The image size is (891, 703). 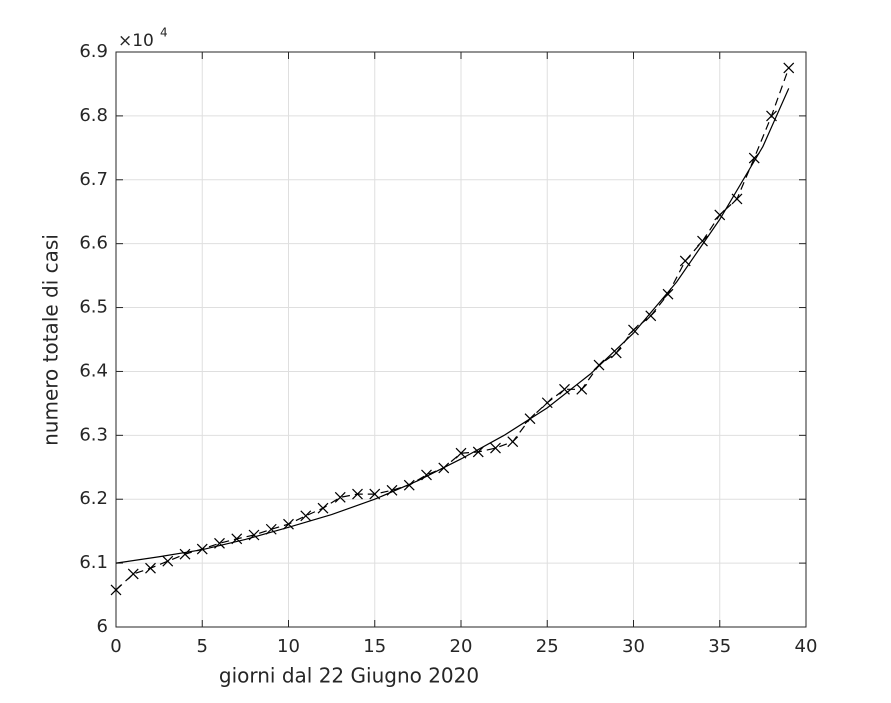 I want to click on y-tick-label: 6.8, so click(x=93, y=115).